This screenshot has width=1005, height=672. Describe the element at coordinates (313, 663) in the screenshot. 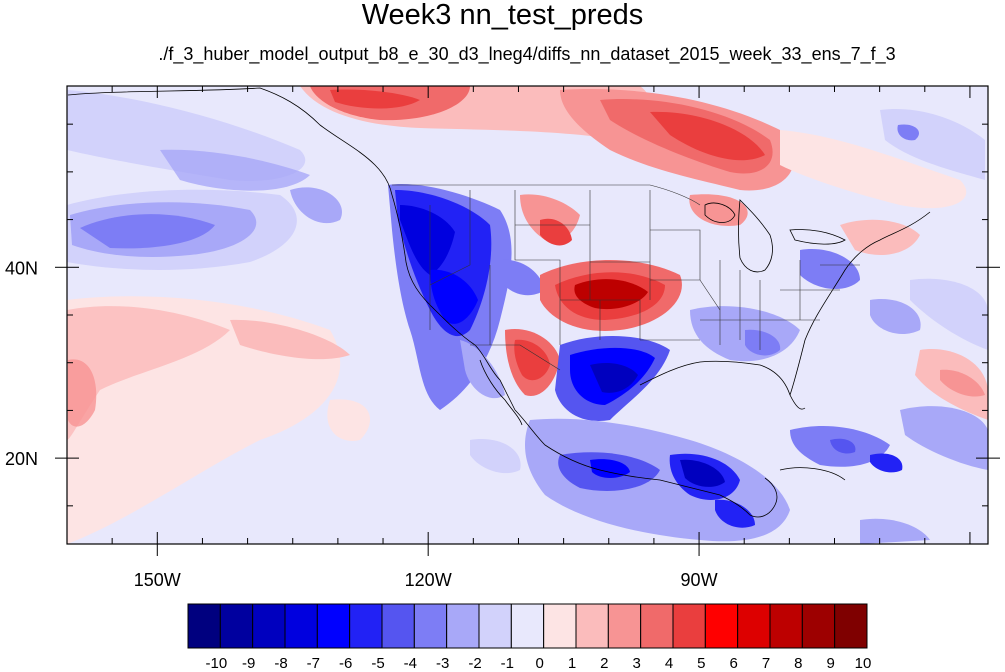

I see `colorbar-label: -7` at that location.